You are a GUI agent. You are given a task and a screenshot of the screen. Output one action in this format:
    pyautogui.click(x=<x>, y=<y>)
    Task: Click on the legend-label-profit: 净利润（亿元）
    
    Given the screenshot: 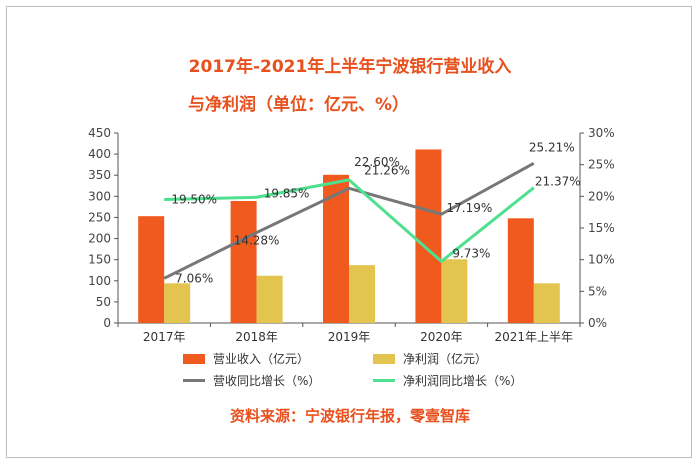 What is the action you would take?
    pyautogui.click(x=445, y=359)
    